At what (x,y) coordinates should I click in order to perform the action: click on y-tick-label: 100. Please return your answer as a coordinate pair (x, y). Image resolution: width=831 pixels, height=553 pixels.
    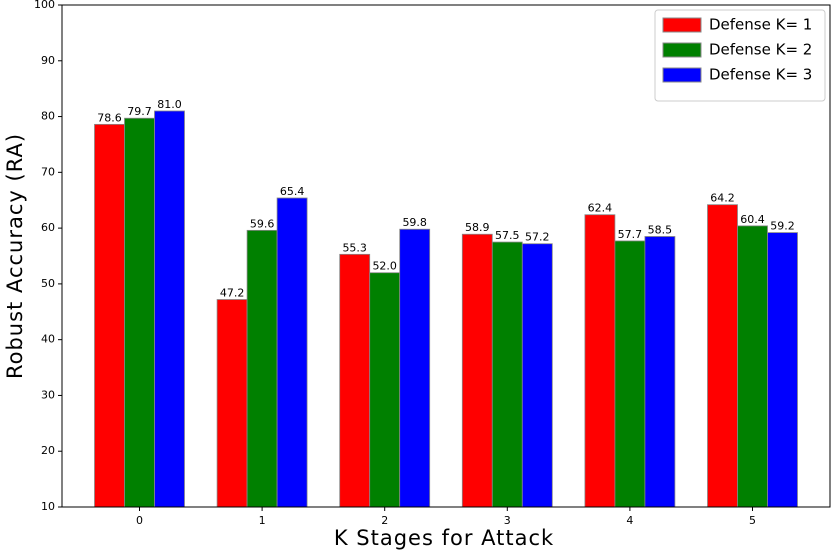
    Looking at the image, I should click on (44, 5).